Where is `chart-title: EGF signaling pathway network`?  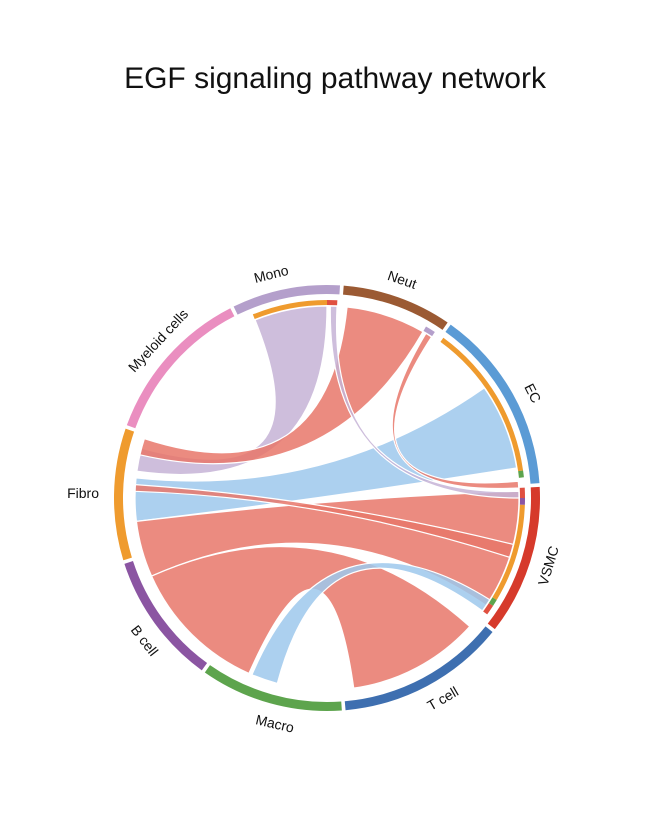 chart-title: EGF signaling pathway network is located at coordinates (335, 78).